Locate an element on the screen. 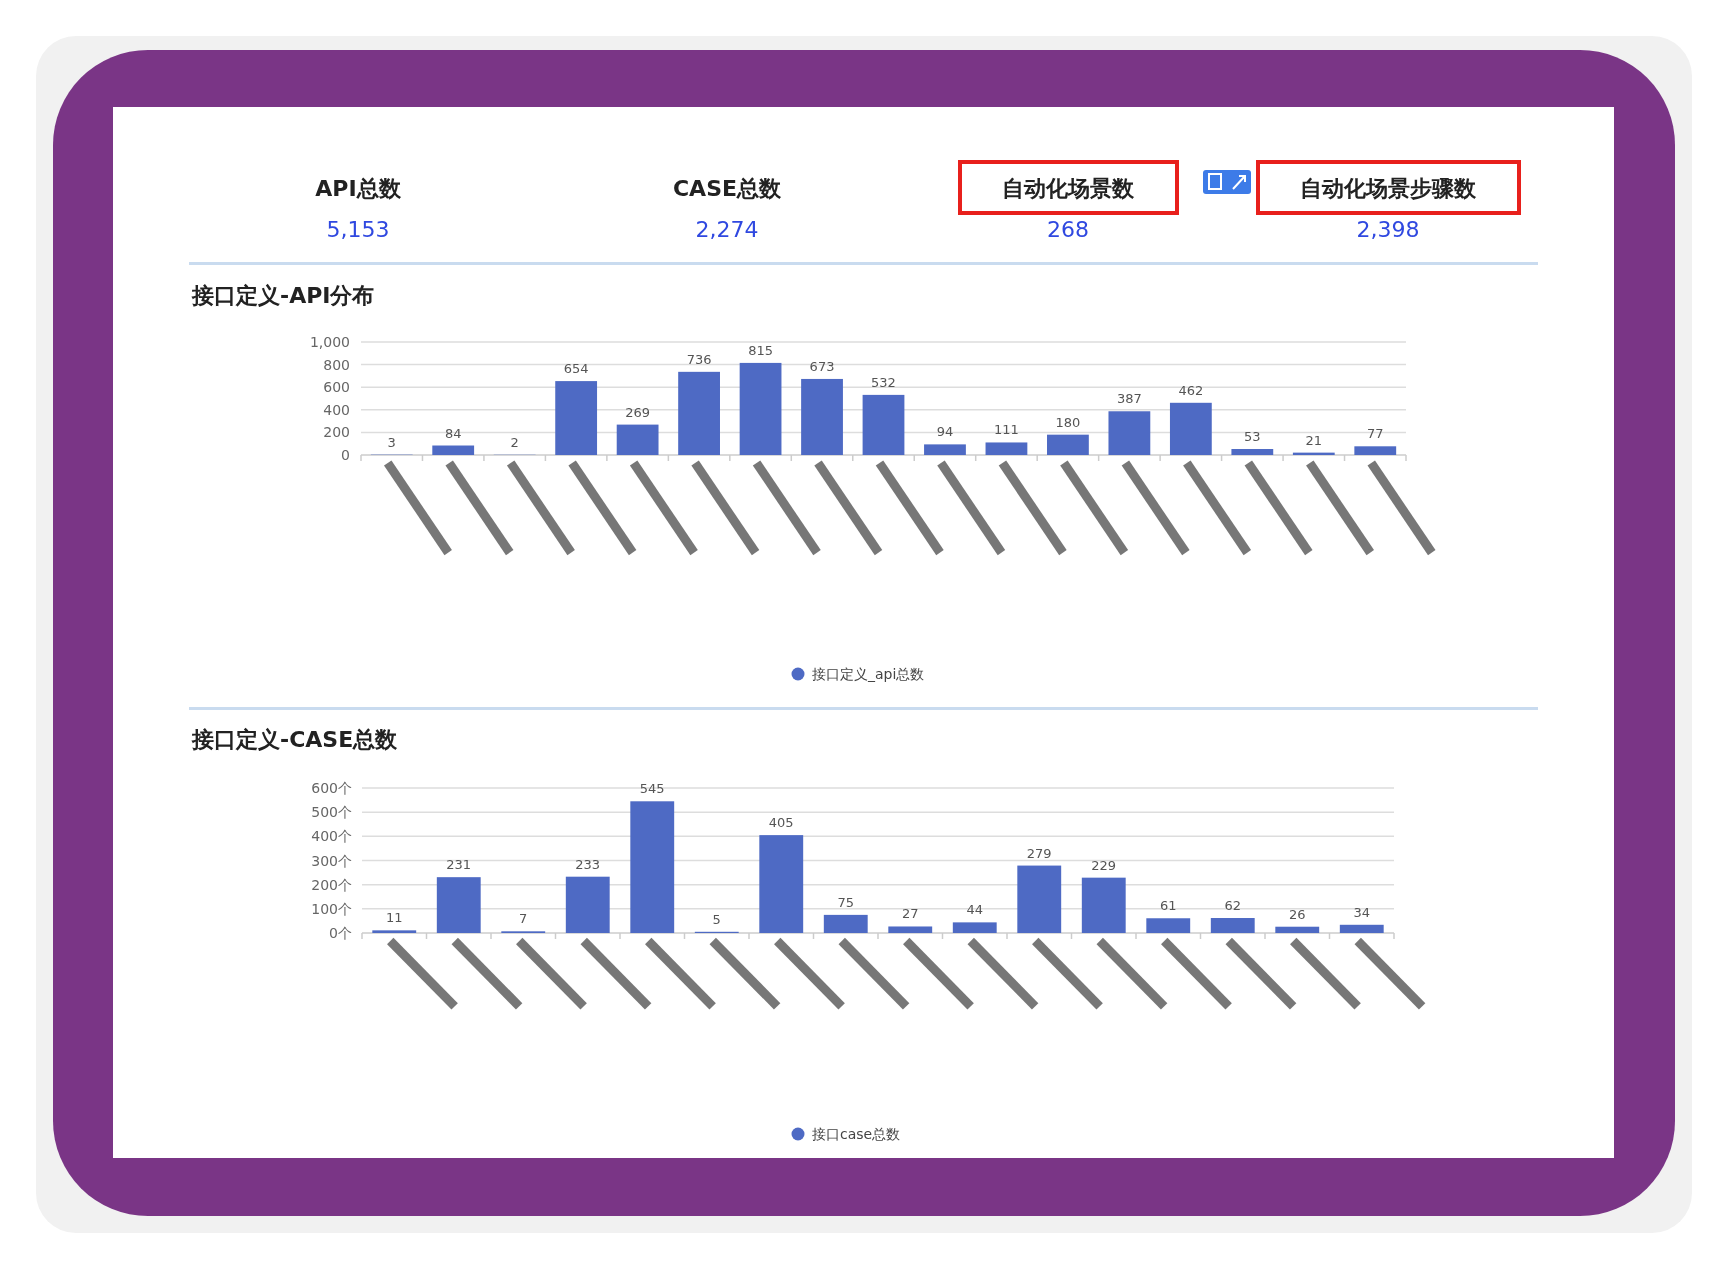 Image resolution: width=1726 pixels, height=1268 pixels. y-tick-label: 600个 is located at coordinates (331, 788).